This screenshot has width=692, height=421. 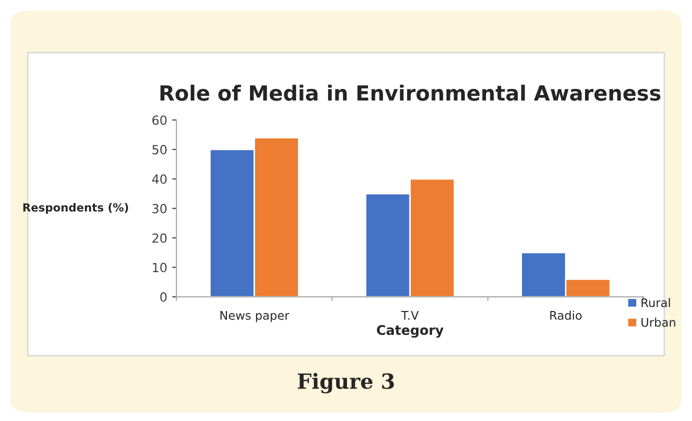 What do you see at coordinates (410, 315) in the screenshot?
I see `x-tick-label: T.V` at bounding box center [410, 315].